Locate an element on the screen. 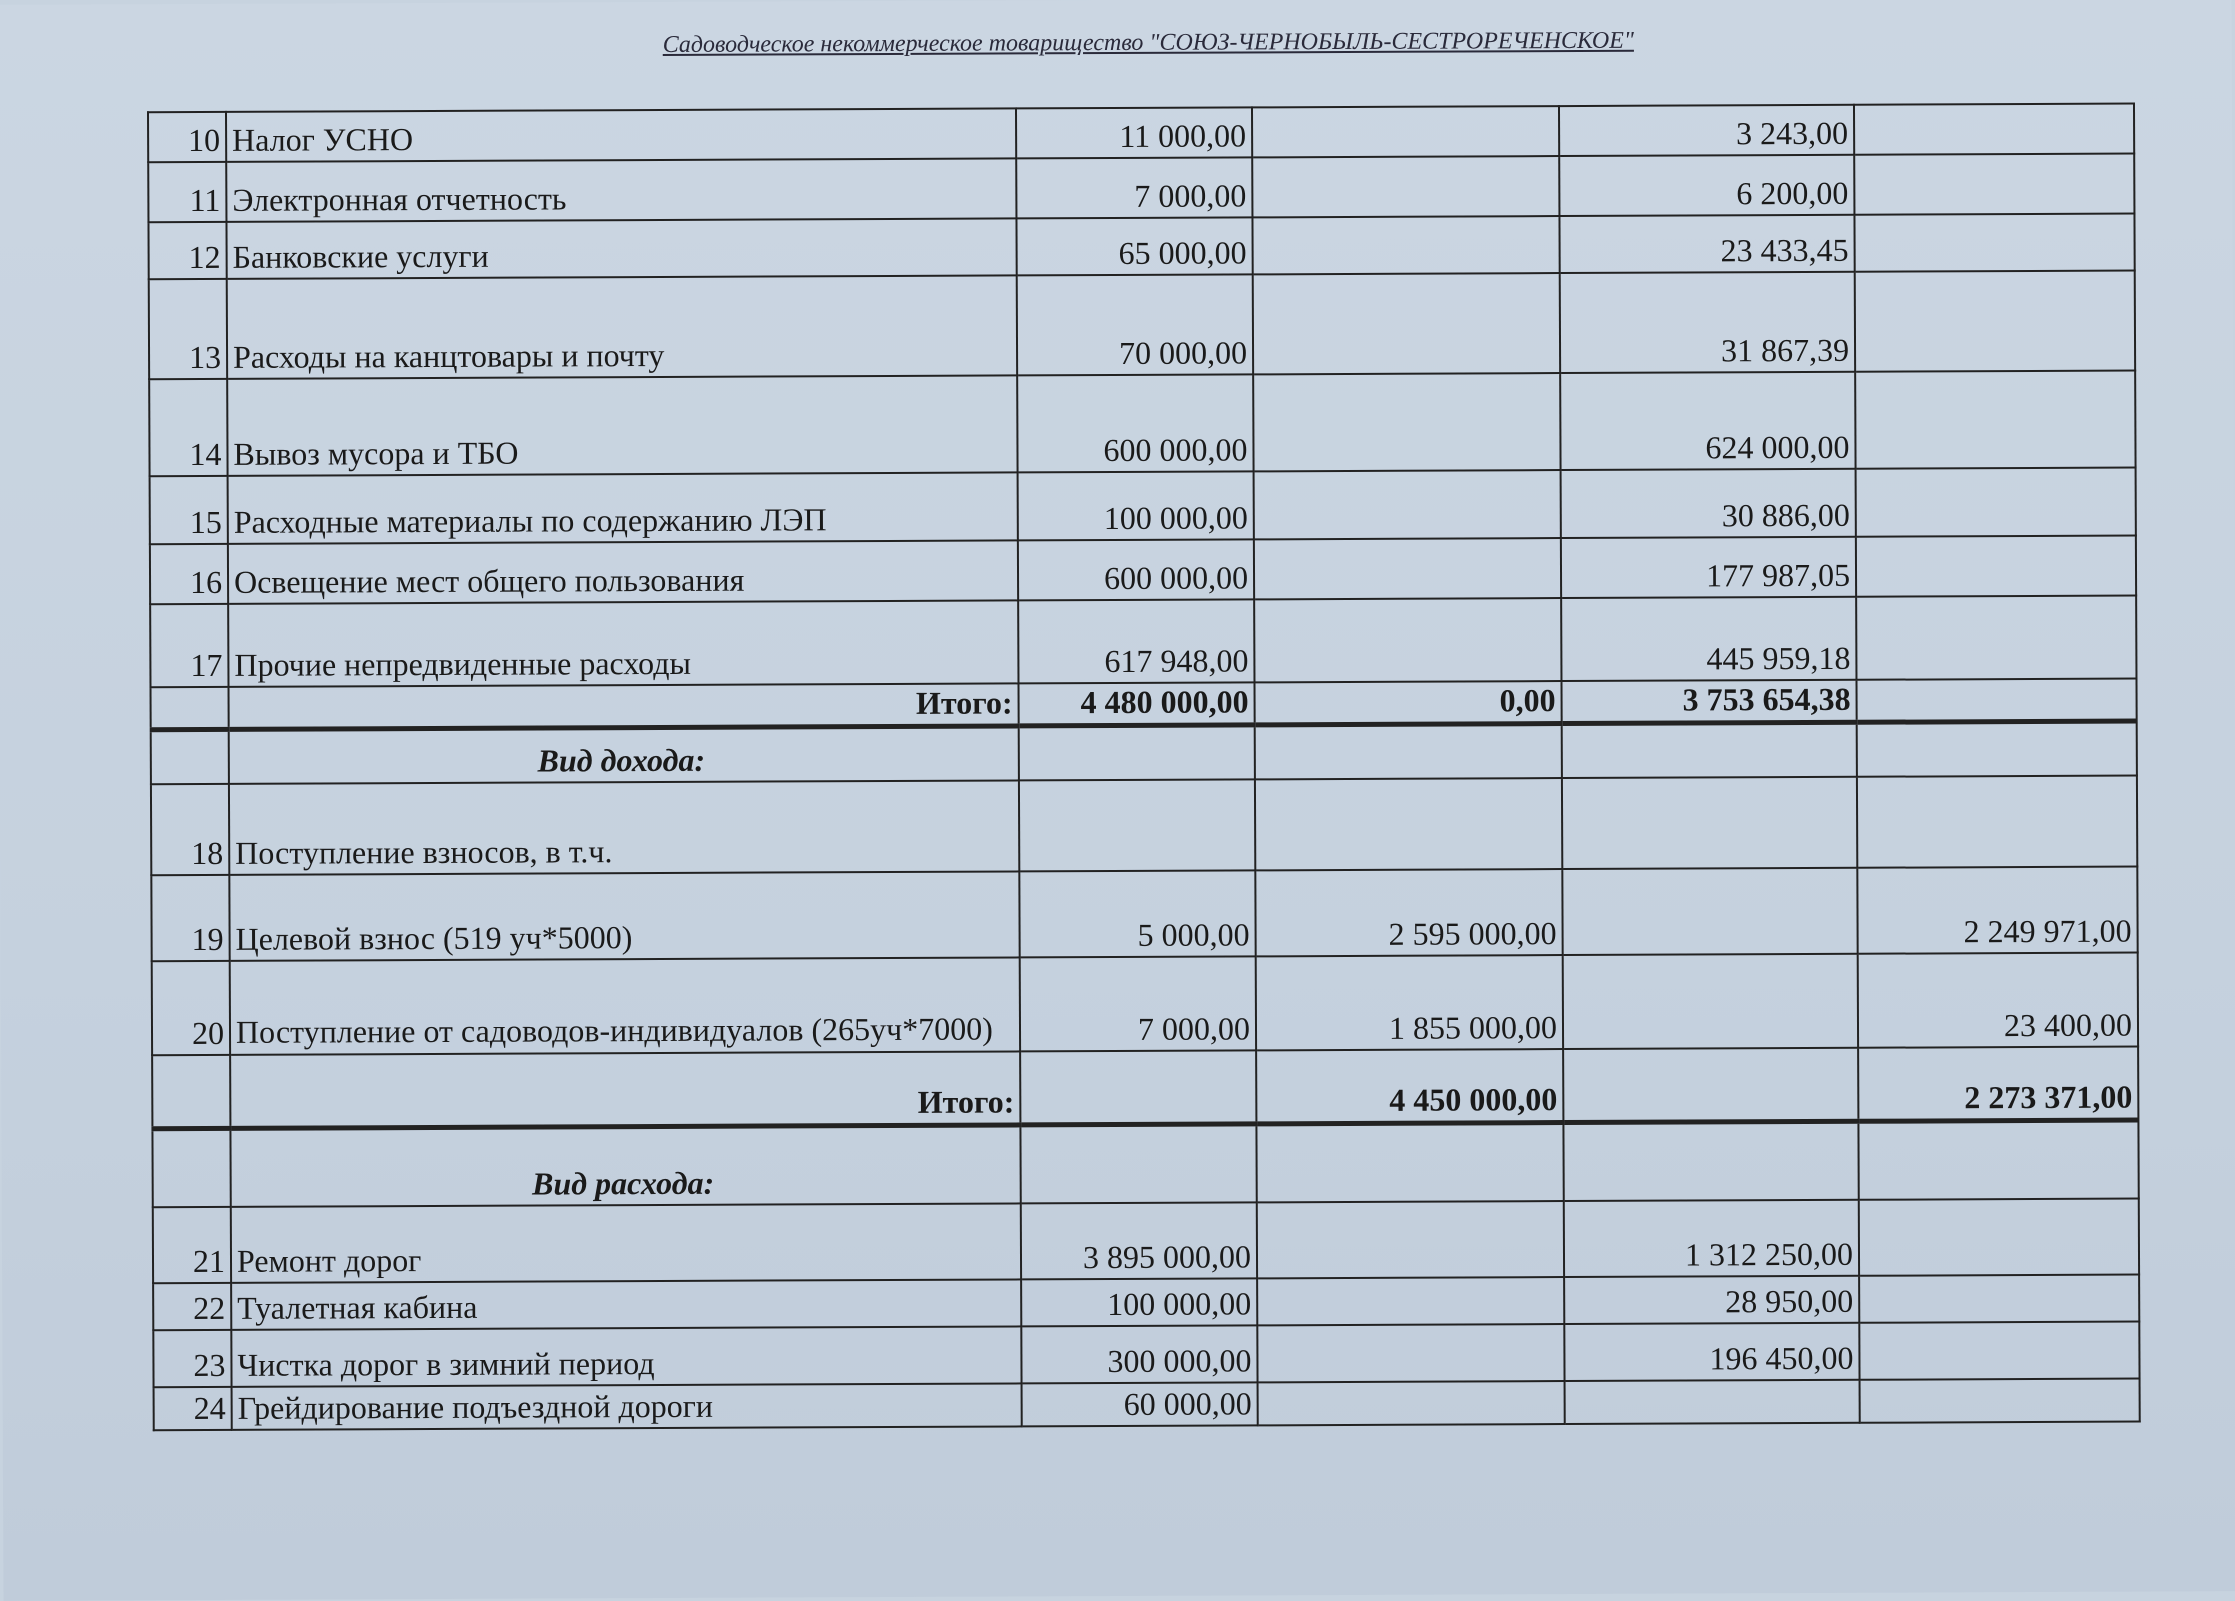  unit-amount-cell: 100 000,00 is located at coordinates (1135, 506).